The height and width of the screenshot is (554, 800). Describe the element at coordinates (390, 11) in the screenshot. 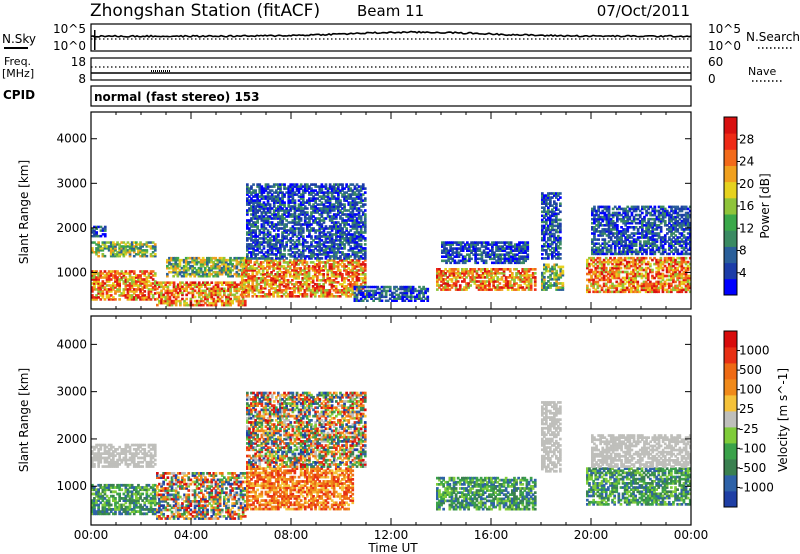

I see `beam-label: Beam 11` at that location.